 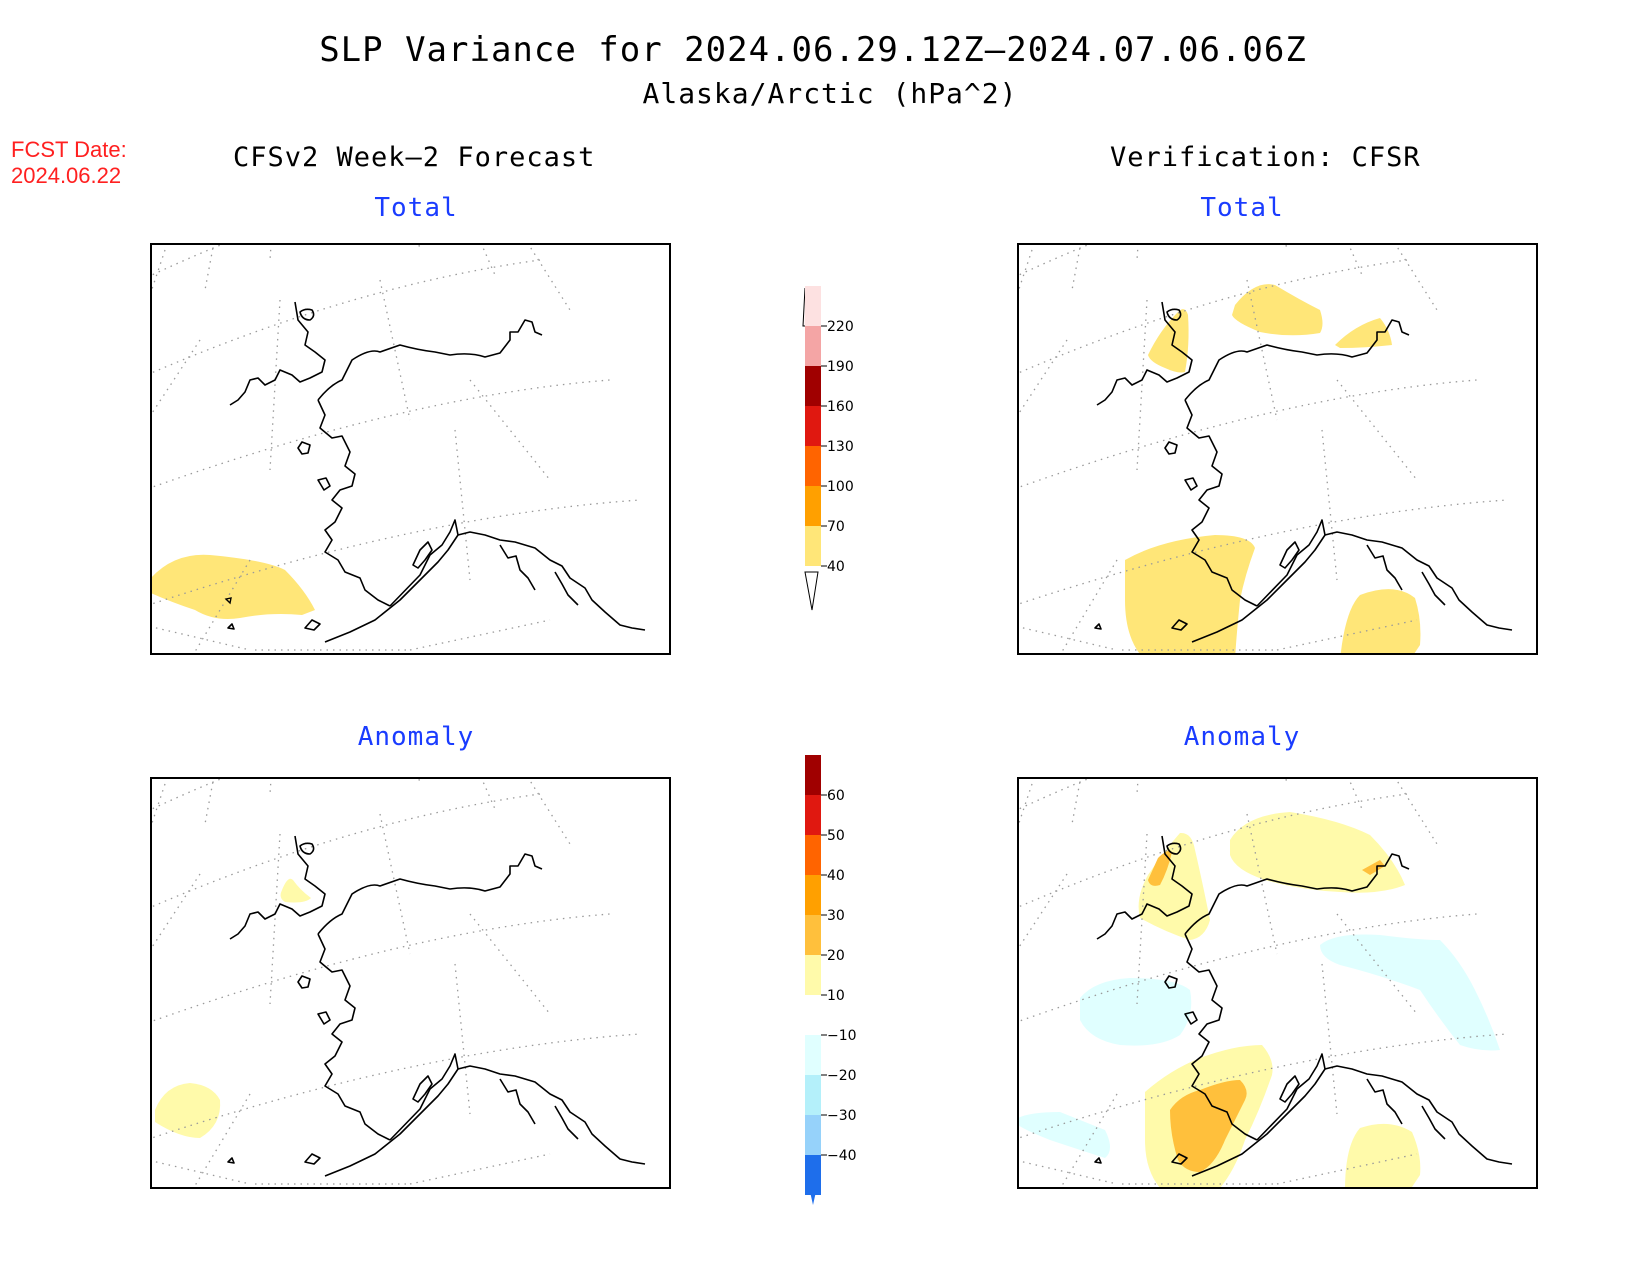 I want to click on forecast-total-map, so click(x=410, y=449).